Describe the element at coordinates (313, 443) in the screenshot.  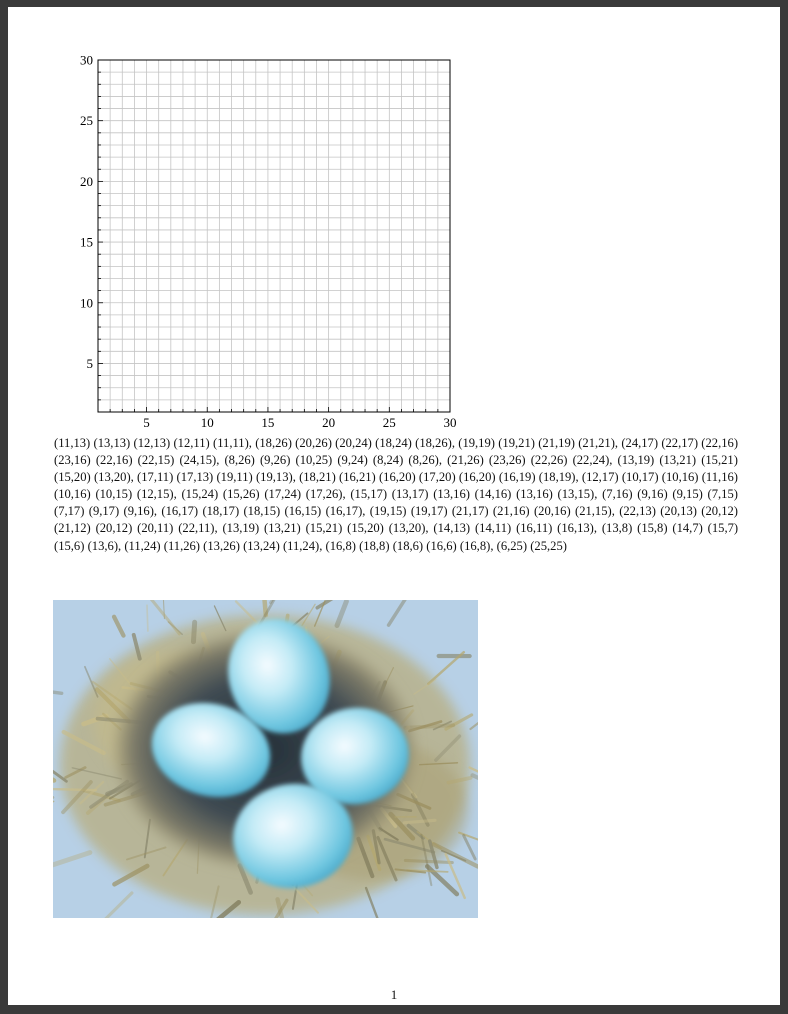
I see `coordinate-point: (20,26)` at that location.